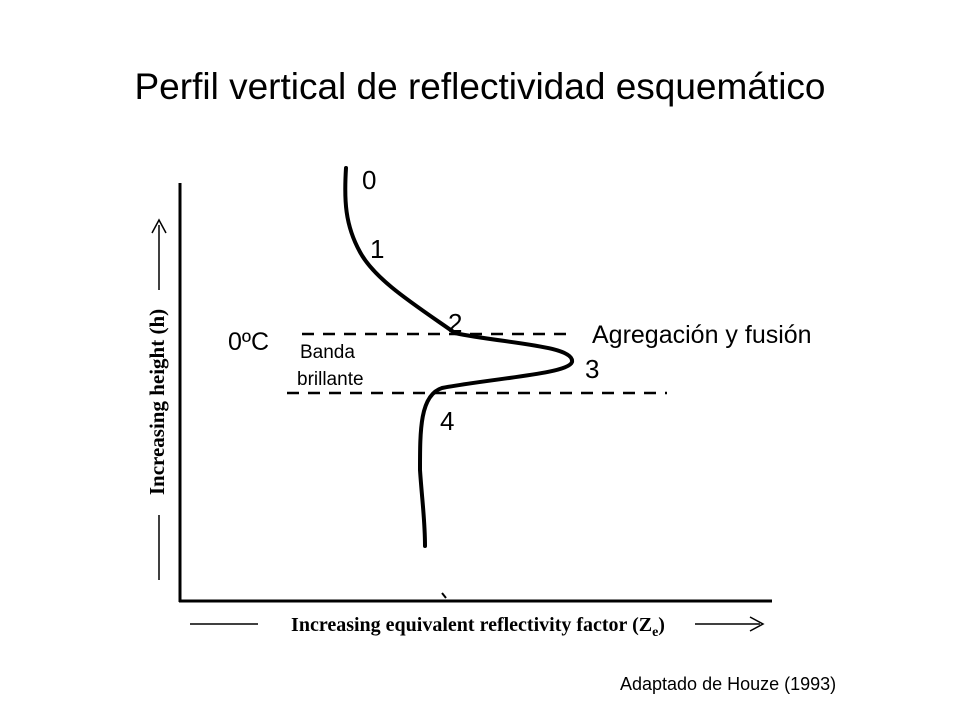 Image resolution: width=960 pixels, height=720 pixels. What do you see at coordinates (377, 249) in the screenshot?
I see `point-label-1: 1` at bounding box center [377, 249].